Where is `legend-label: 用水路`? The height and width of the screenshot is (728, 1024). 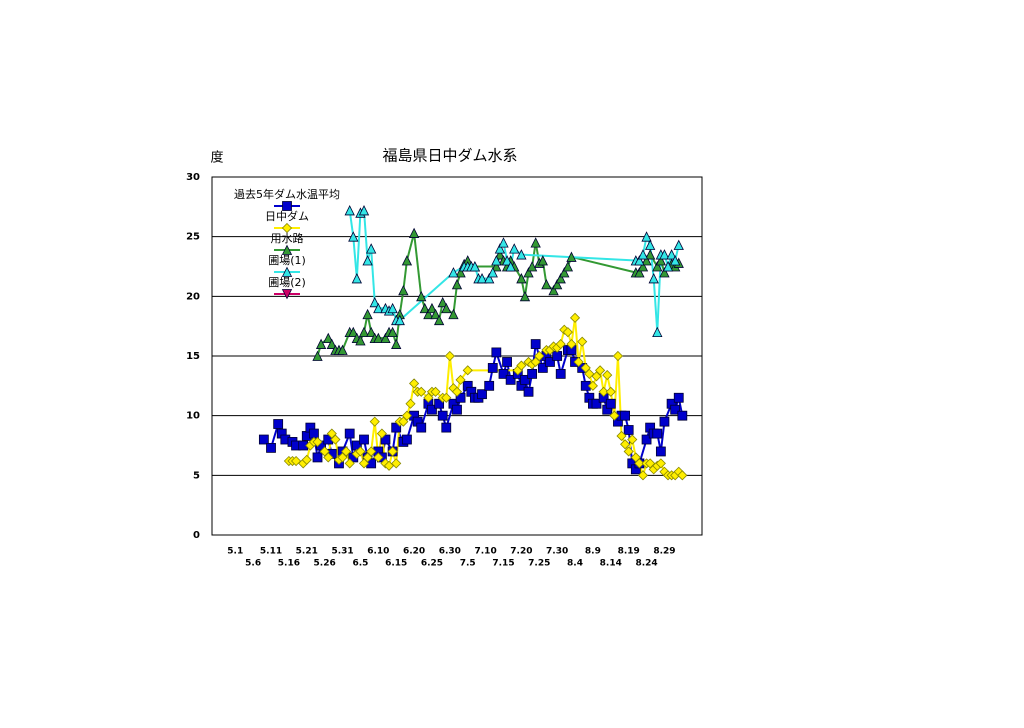 legend-label: 用水路 is located at coordinates (287, 238).